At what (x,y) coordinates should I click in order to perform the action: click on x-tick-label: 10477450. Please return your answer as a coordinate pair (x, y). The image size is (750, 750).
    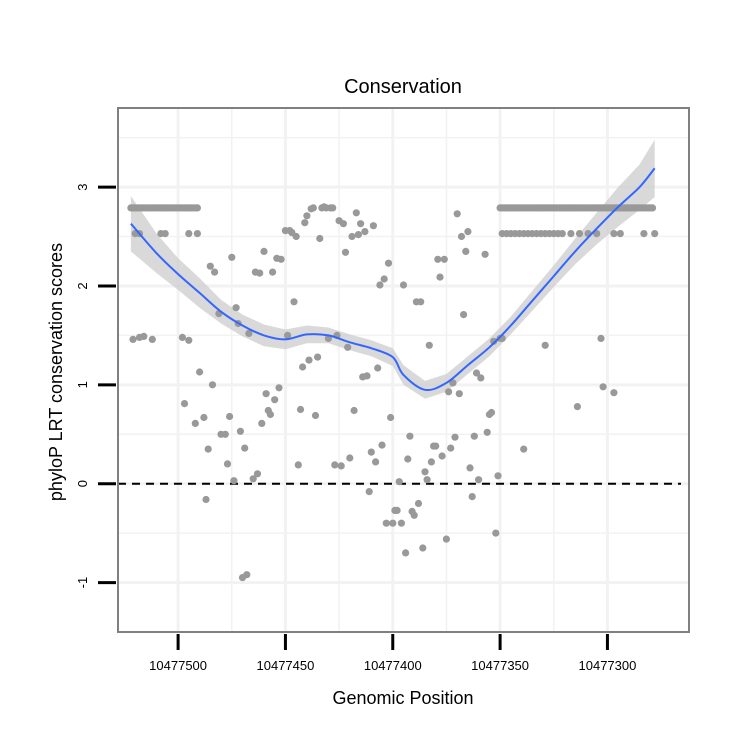
    Looking at the image, I should click on (286, 665).